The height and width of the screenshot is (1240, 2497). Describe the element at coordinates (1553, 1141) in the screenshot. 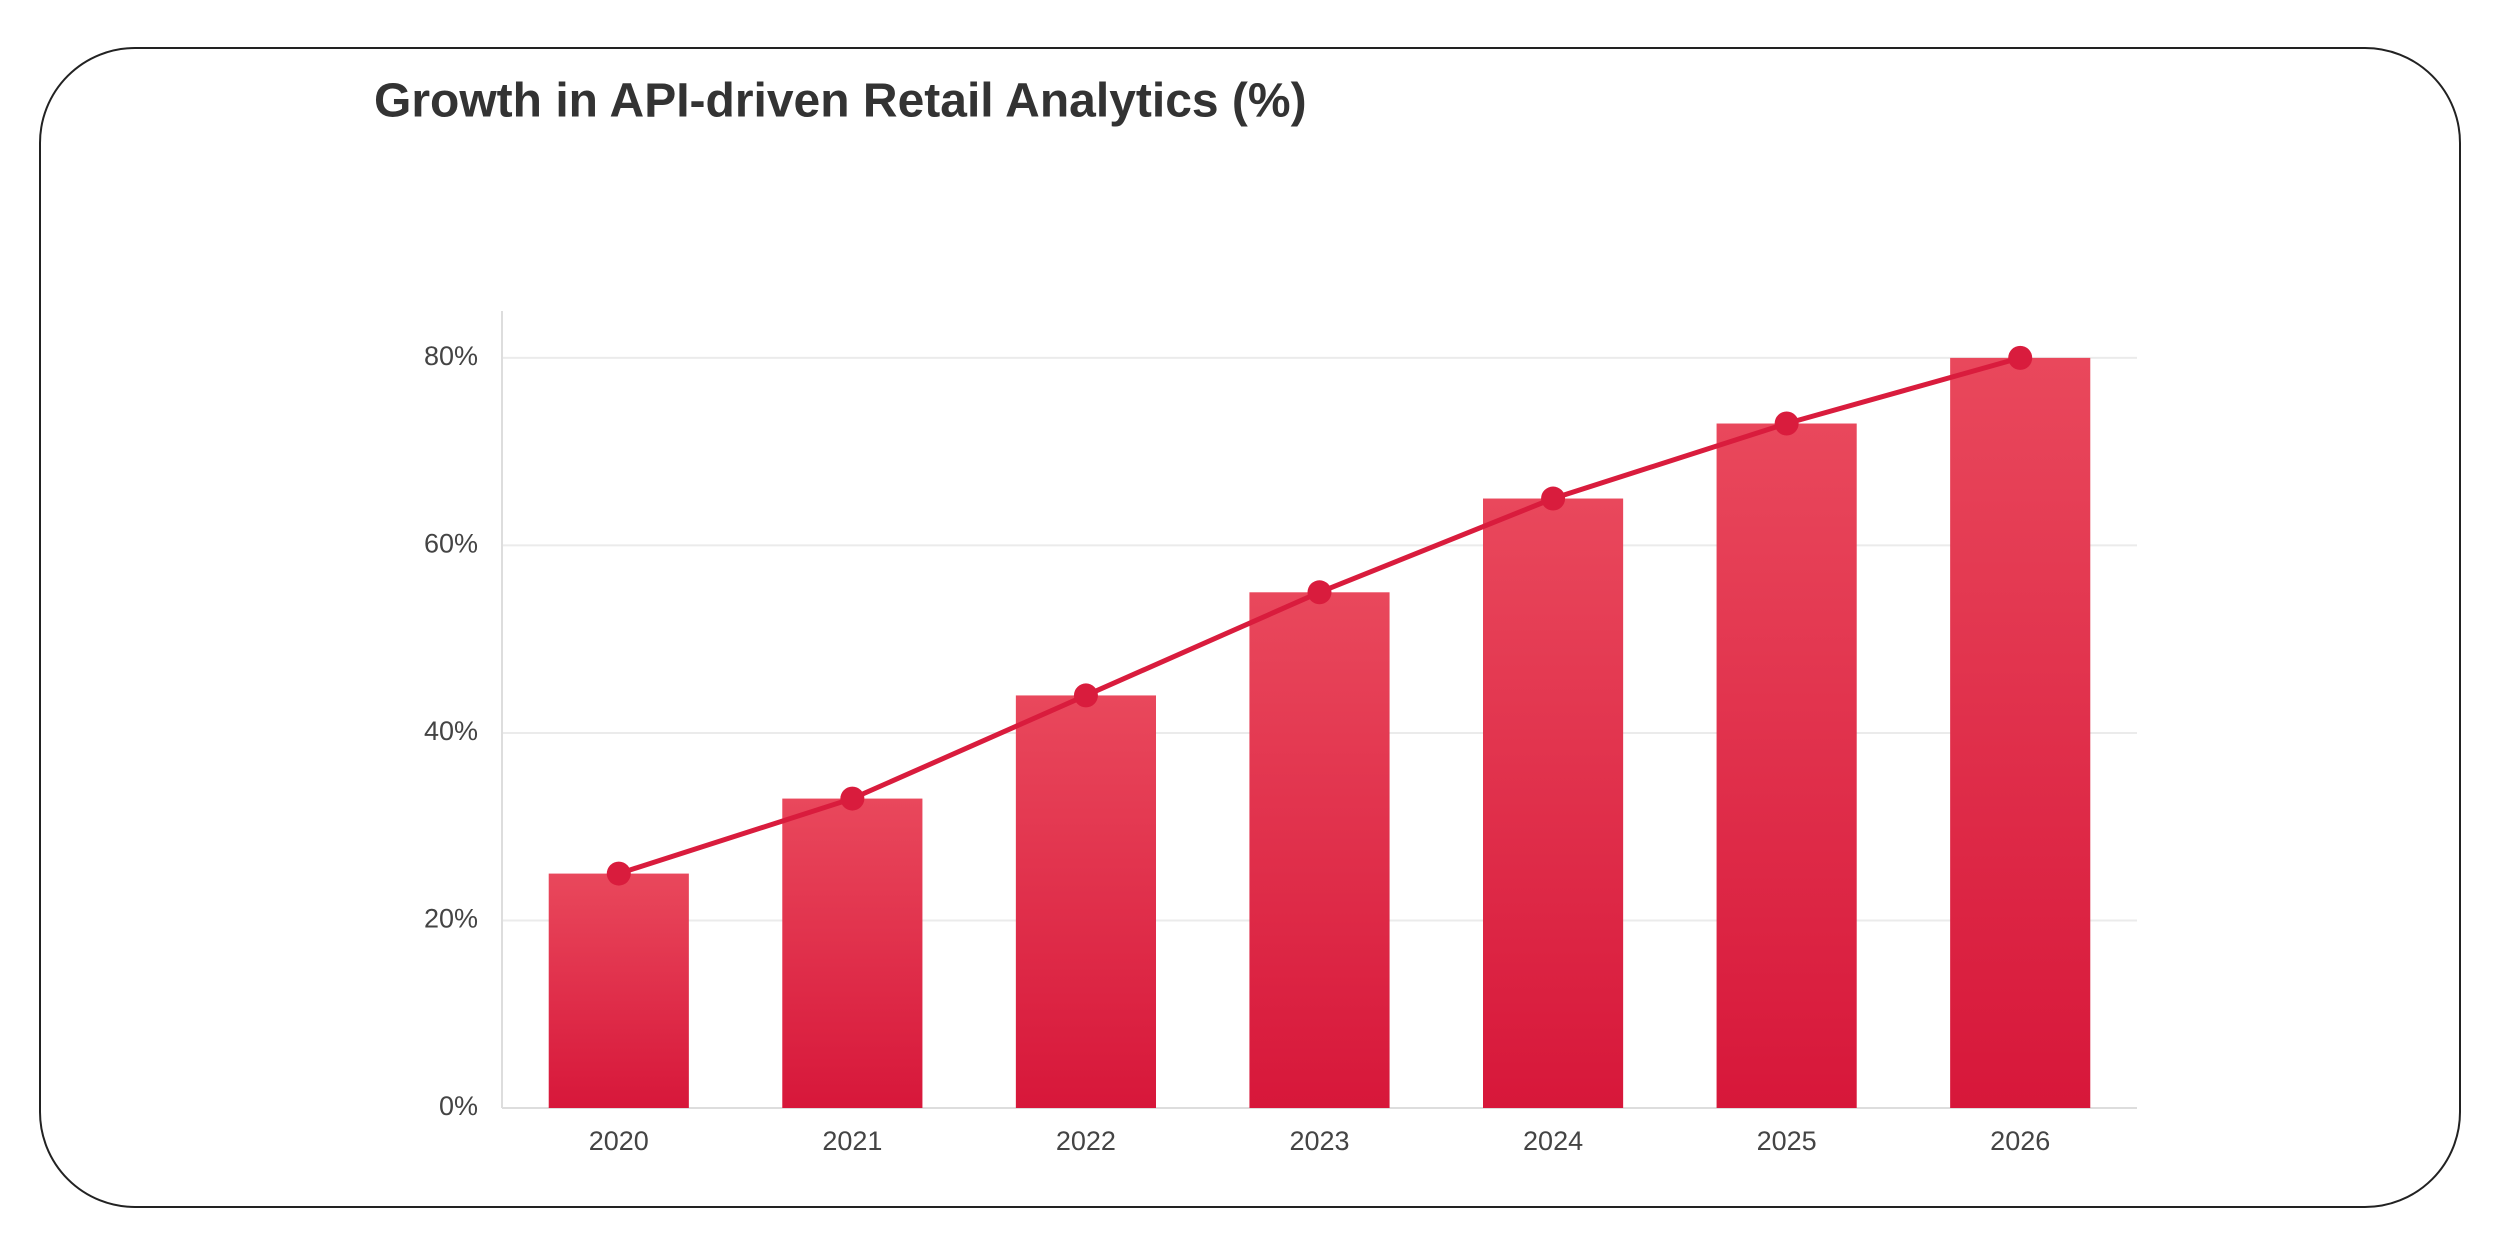

I see `x-tick-label: 2024` at that location.